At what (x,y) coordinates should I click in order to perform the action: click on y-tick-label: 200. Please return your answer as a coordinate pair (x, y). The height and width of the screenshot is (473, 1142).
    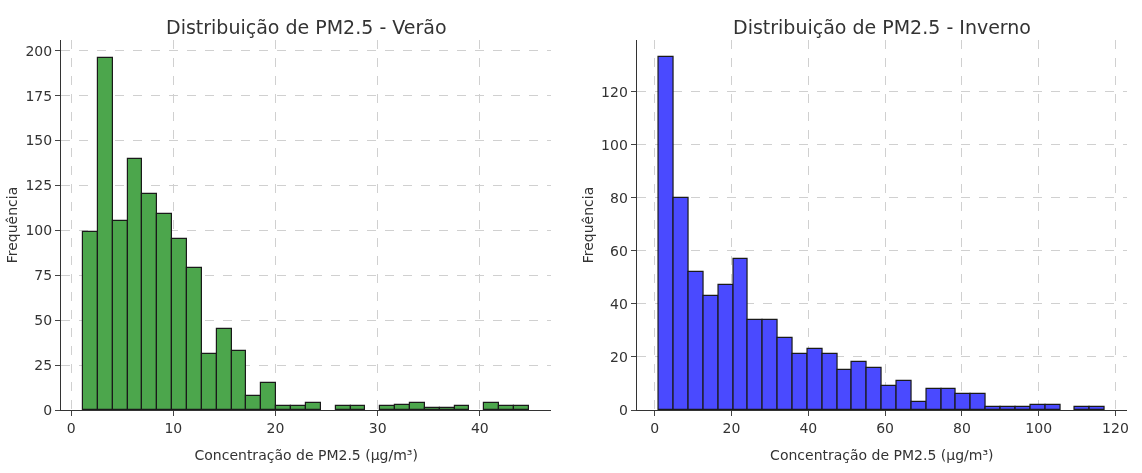
    Looking at the image, I should click on (39, 50).